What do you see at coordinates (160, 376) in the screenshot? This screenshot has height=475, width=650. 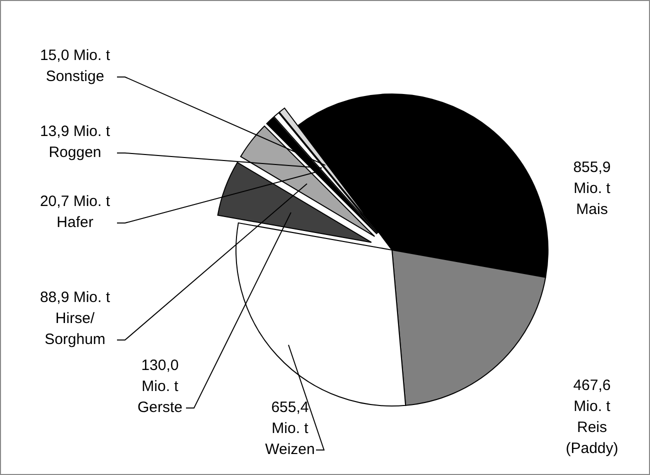 I see `data-label: 130,0 Mio. t` at bounding box center [160, 376].